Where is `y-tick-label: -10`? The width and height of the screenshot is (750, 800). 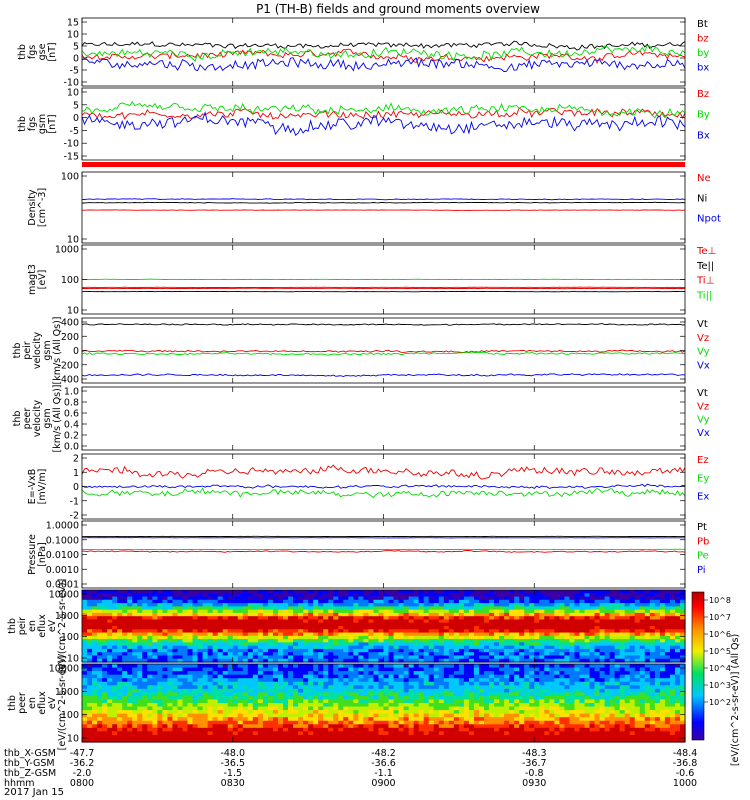
y-tick-label: -10 is located at coordinates (71, 83).